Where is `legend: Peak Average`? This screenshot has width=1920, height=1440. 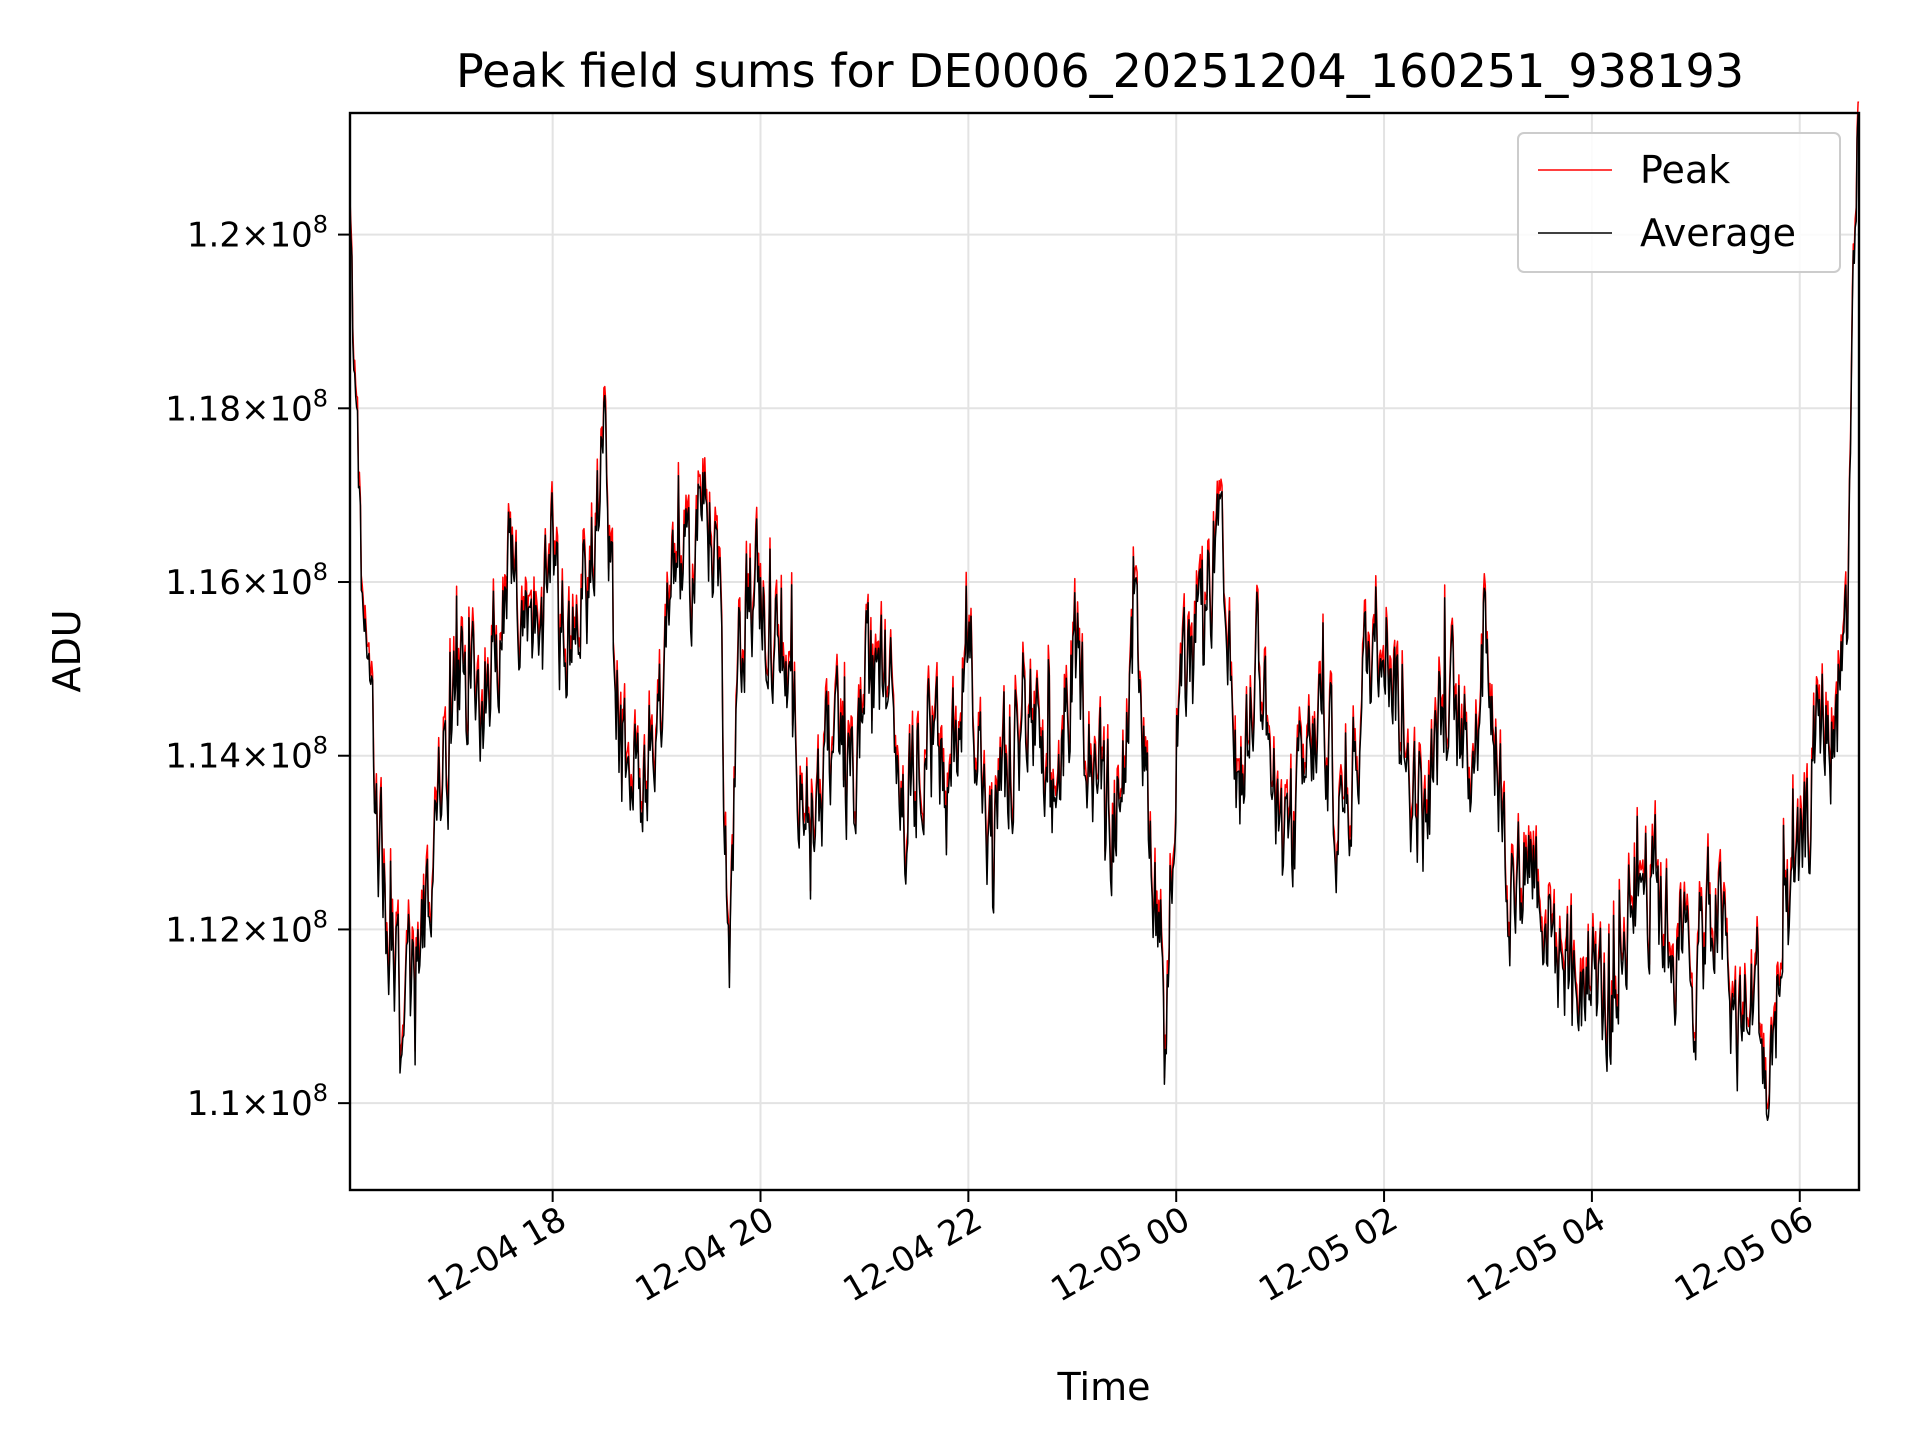
legend: Peak Average is located at coordinates (1679, 202).